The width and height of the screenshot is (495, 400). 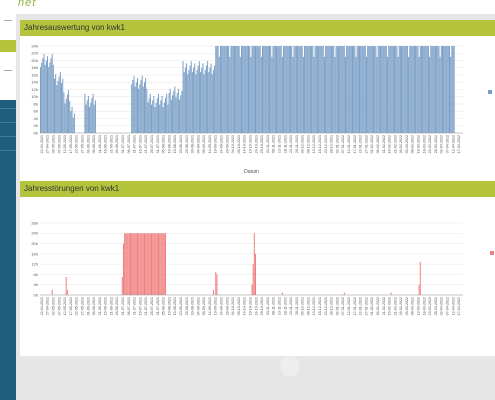 I want to click on x-tick-label: 05-08-2021, so click(x=164, y=306).